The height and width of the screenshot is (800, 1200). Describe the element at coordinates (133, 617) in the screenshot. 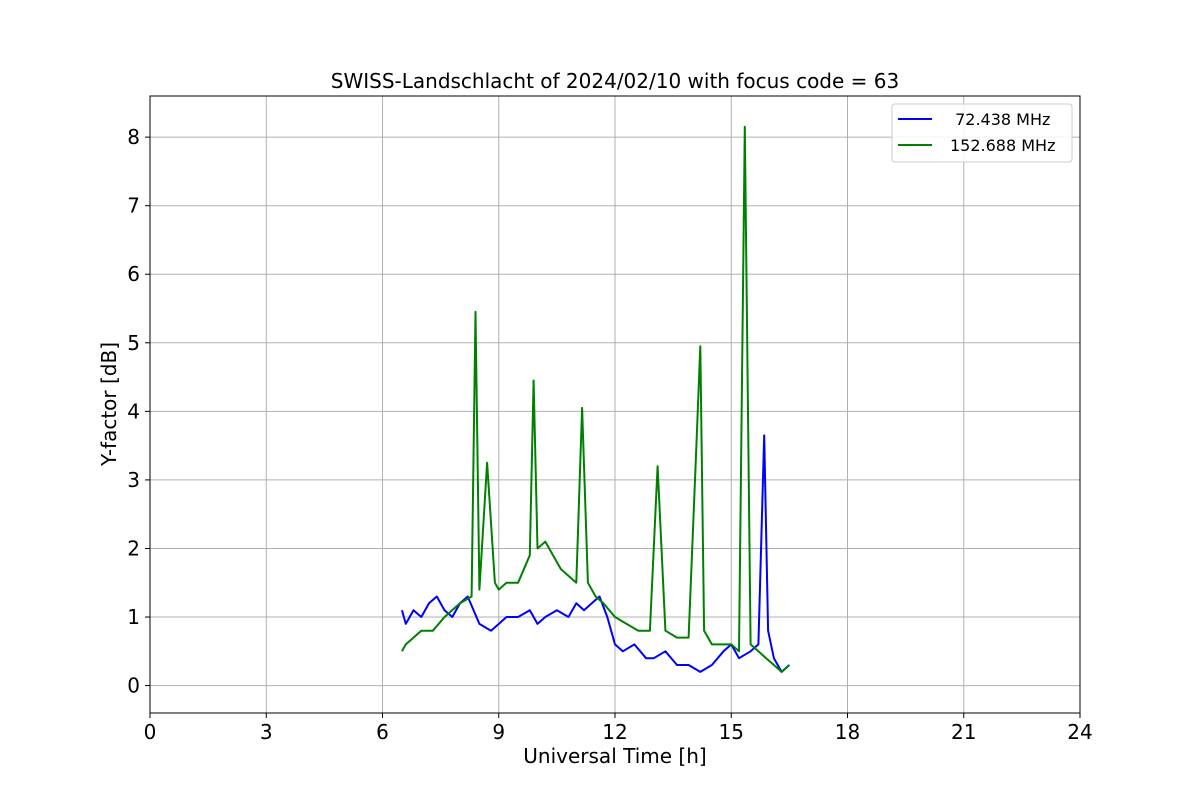

I see `y-tick-label: 1` at that location.